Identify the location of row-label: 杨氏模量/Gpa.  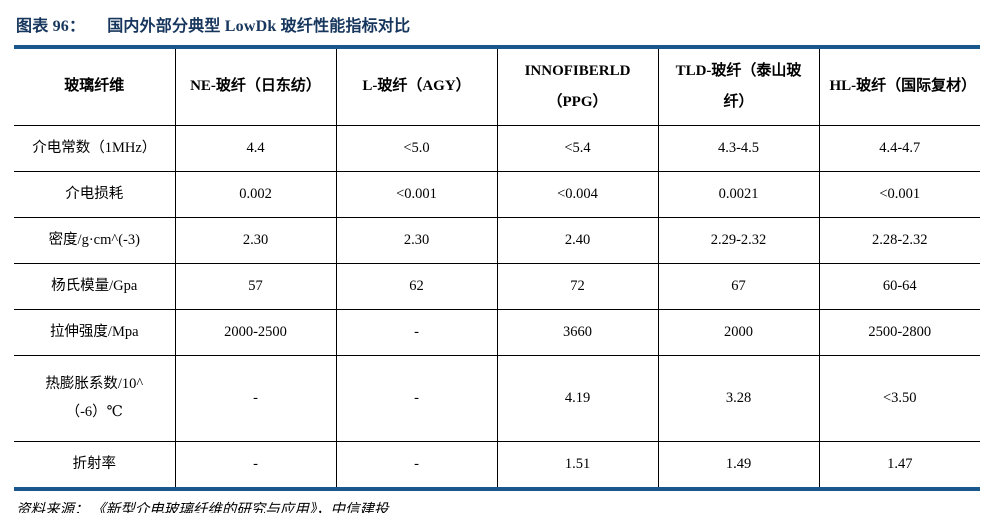
(95, 286).